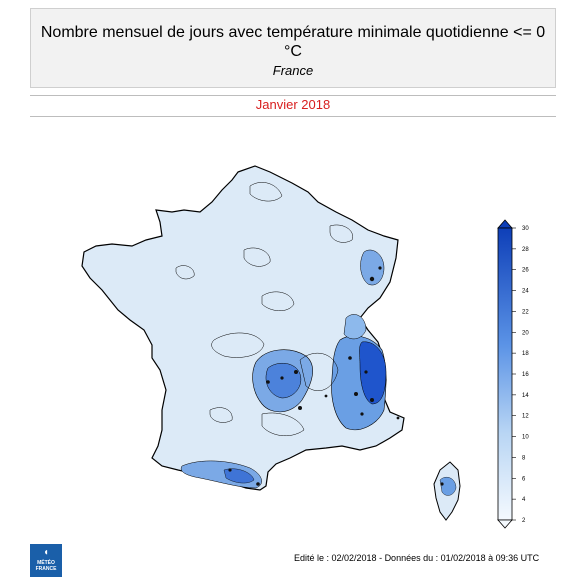 This screenshot has width=587, height=588. I want to click on colorbar-tick-label: 8, so click(524, 458).